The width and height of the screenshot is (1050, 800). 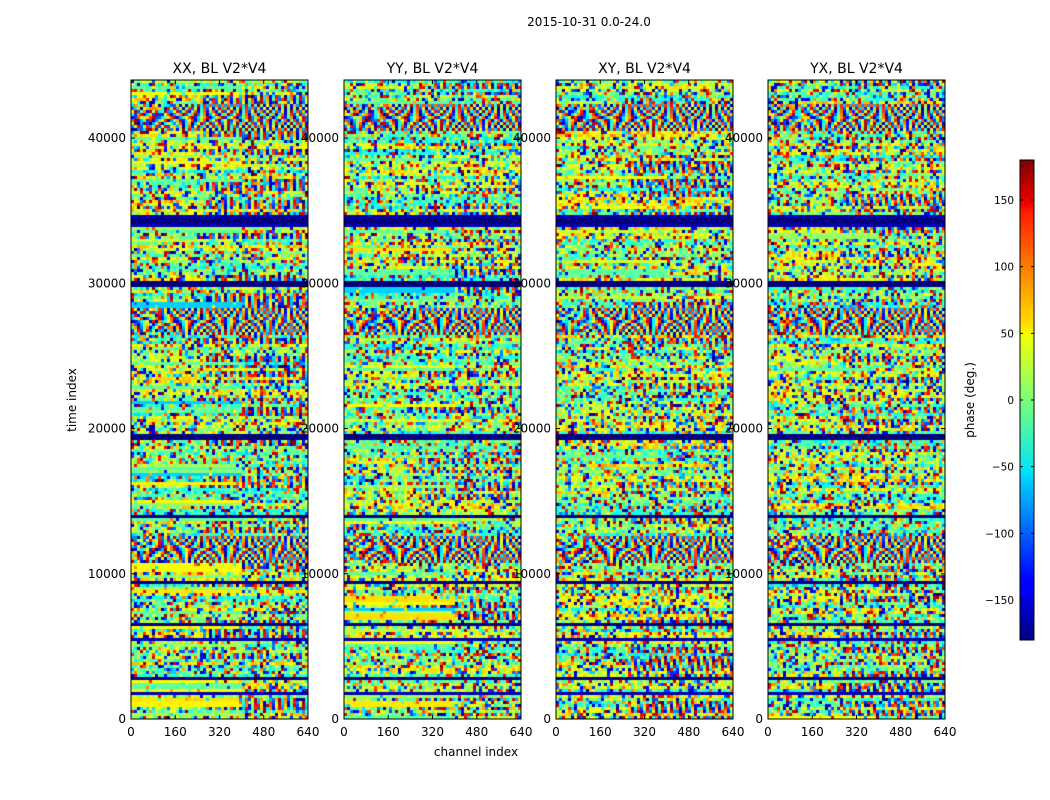 What do you see at coordinates (999, 601) in the screenshot?
I see `colorbar-tick-label: −150` at bounding box center [999, 601].